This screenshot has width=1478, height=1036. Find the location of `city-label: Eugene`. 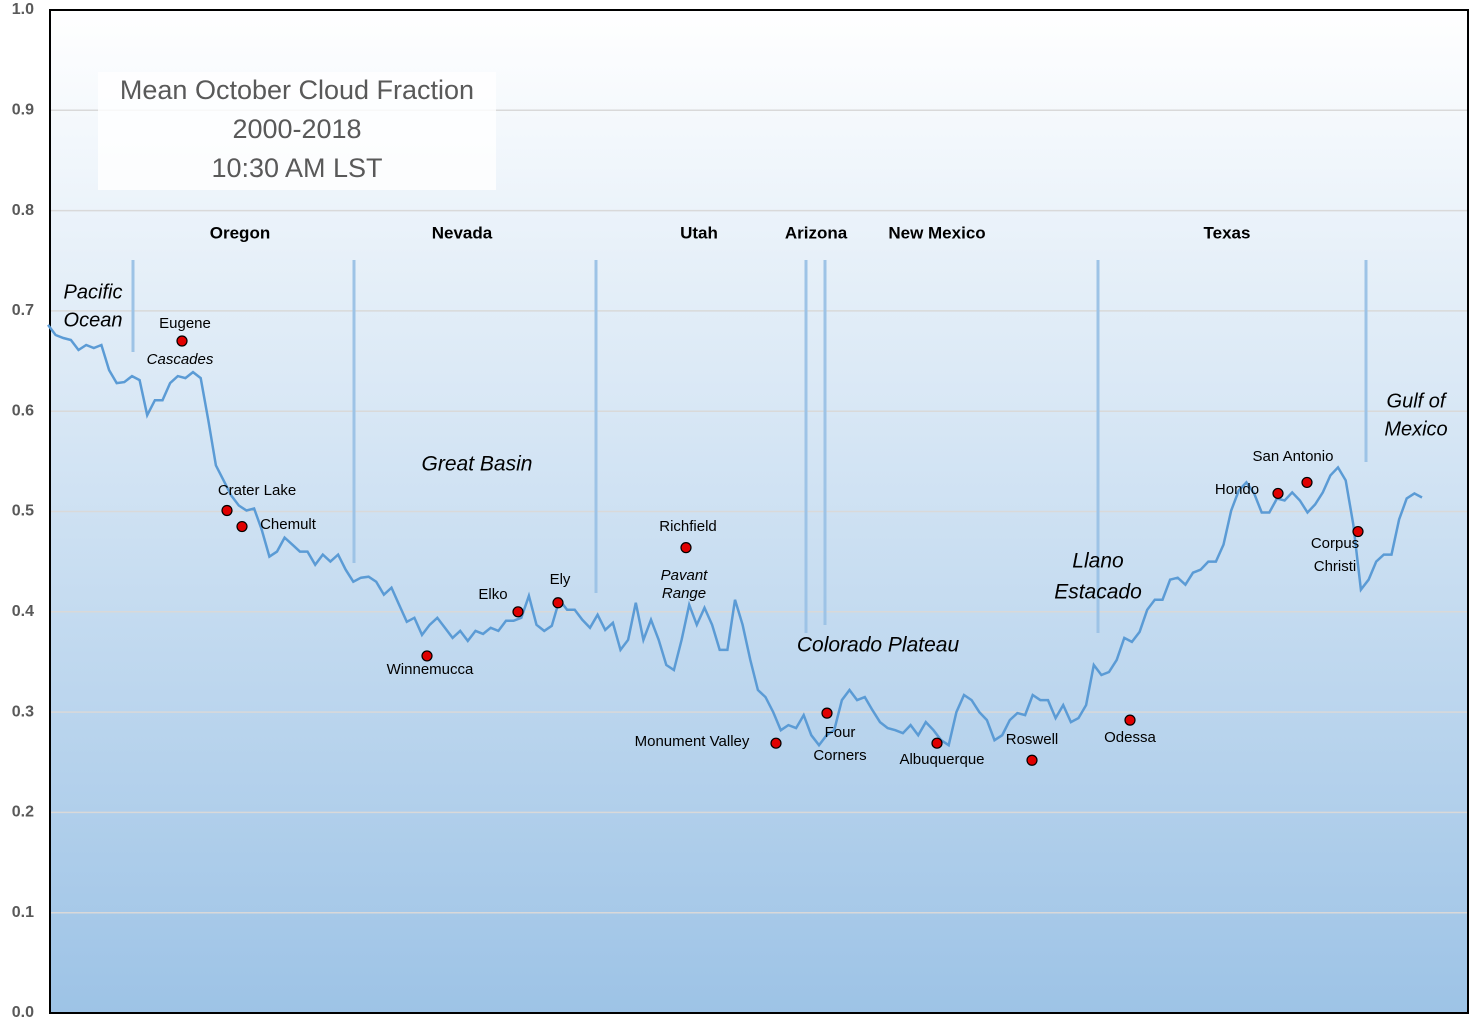

city-label: Eugene is located at coordinates (185, 323).